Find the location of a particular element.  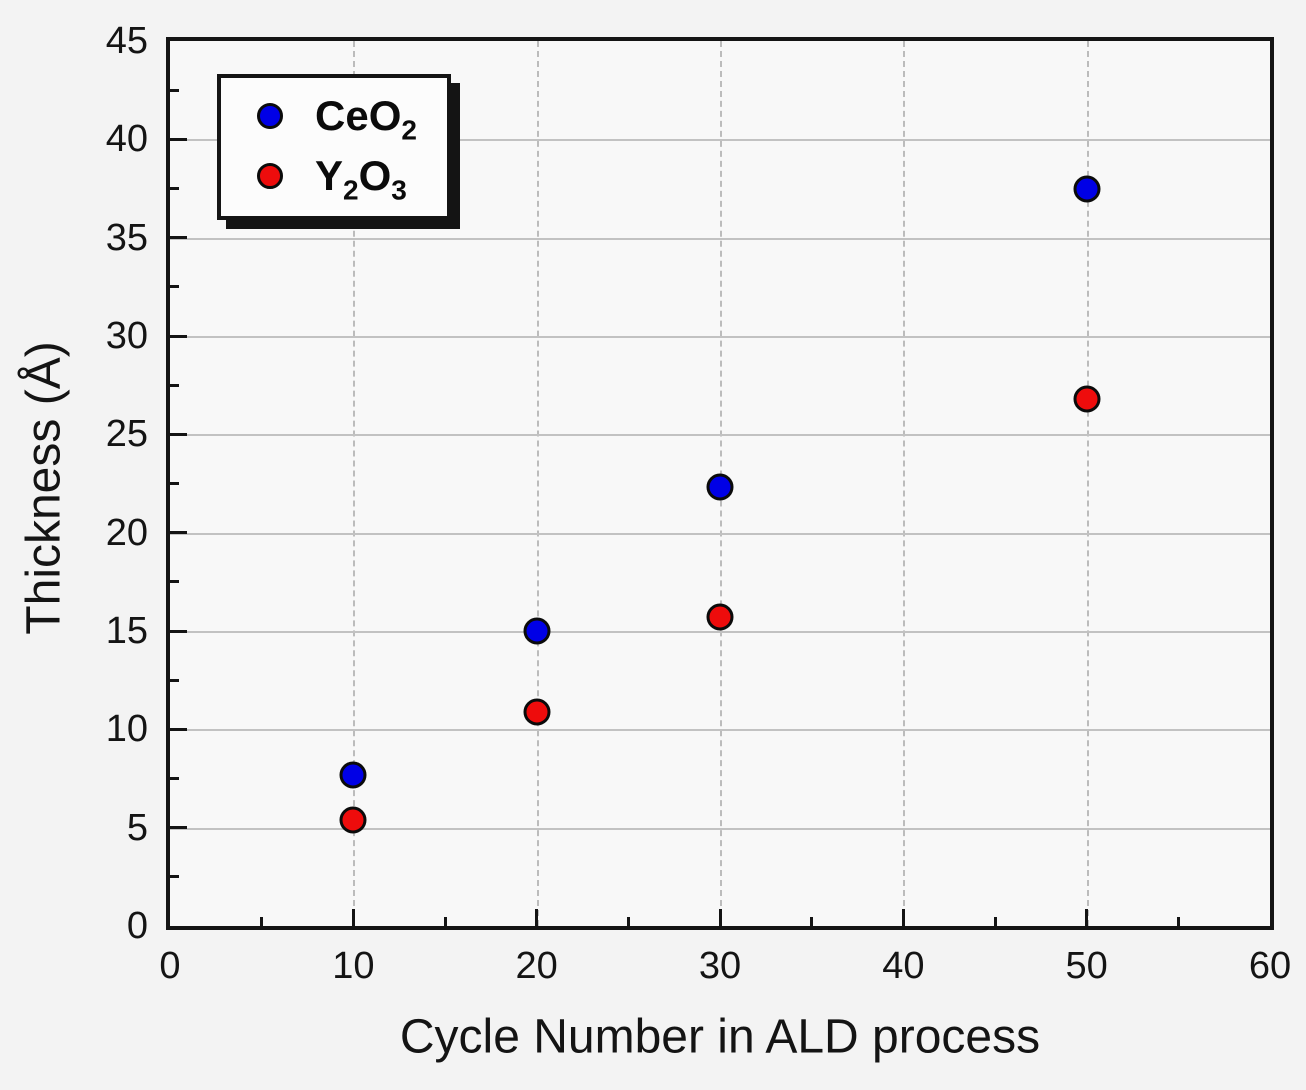

x-axis-title: Cycle Number in ALD process is located at coordinates (720, 1037).